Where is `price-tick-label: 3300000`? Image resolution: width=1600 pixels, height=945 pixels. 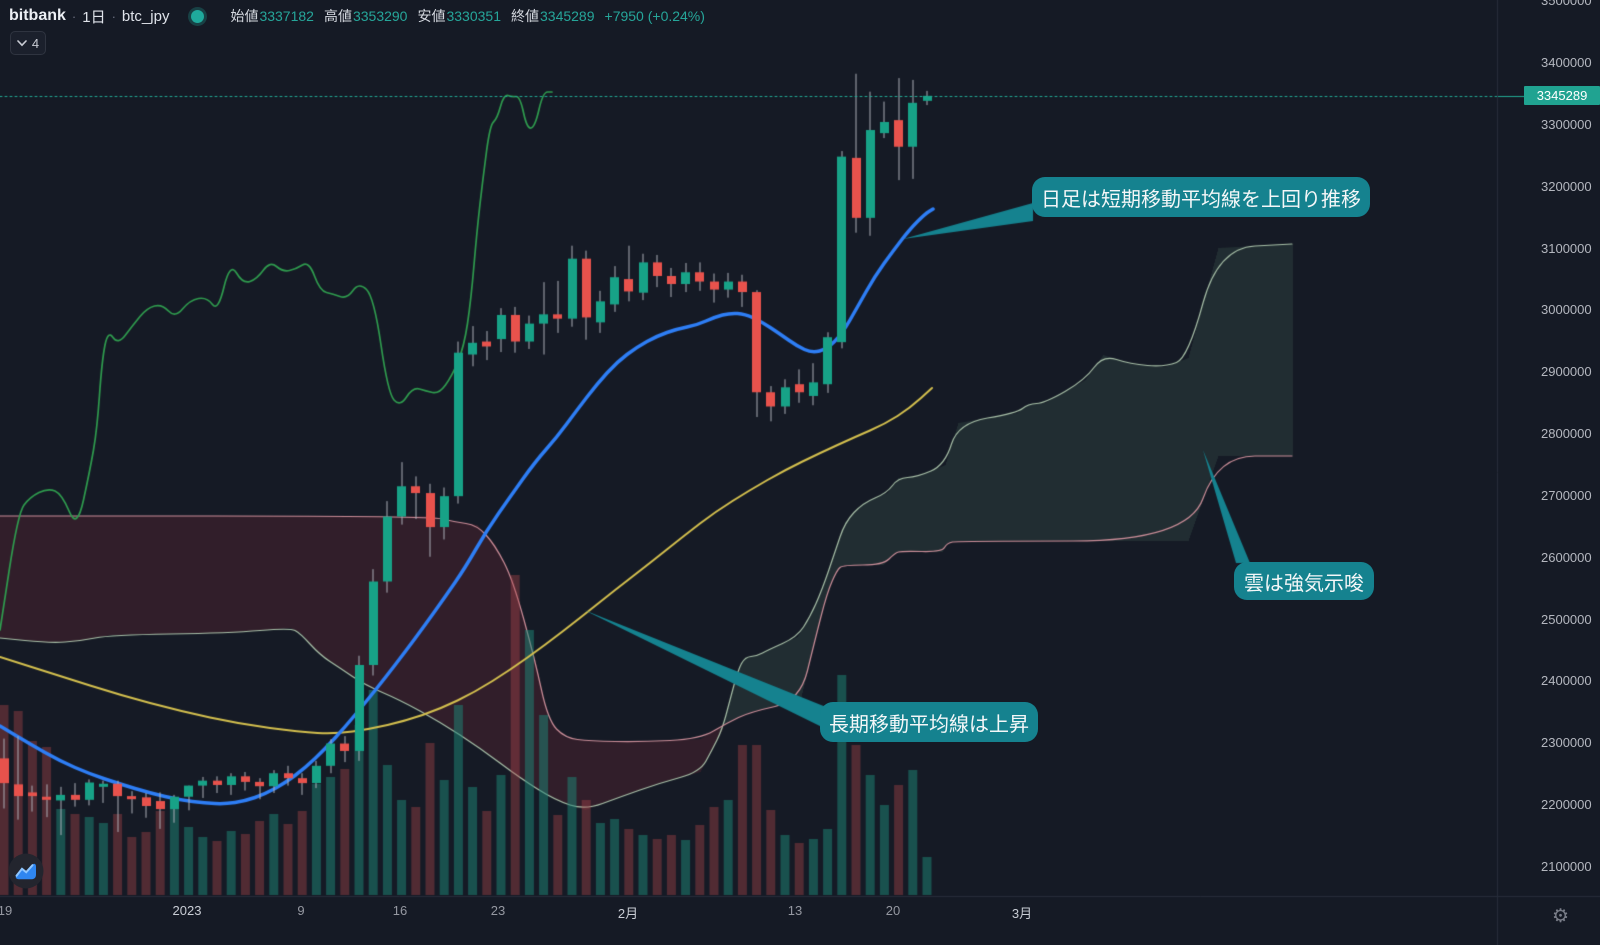 price-tick-label: 3300000 is located at coordinates (1566, 124).